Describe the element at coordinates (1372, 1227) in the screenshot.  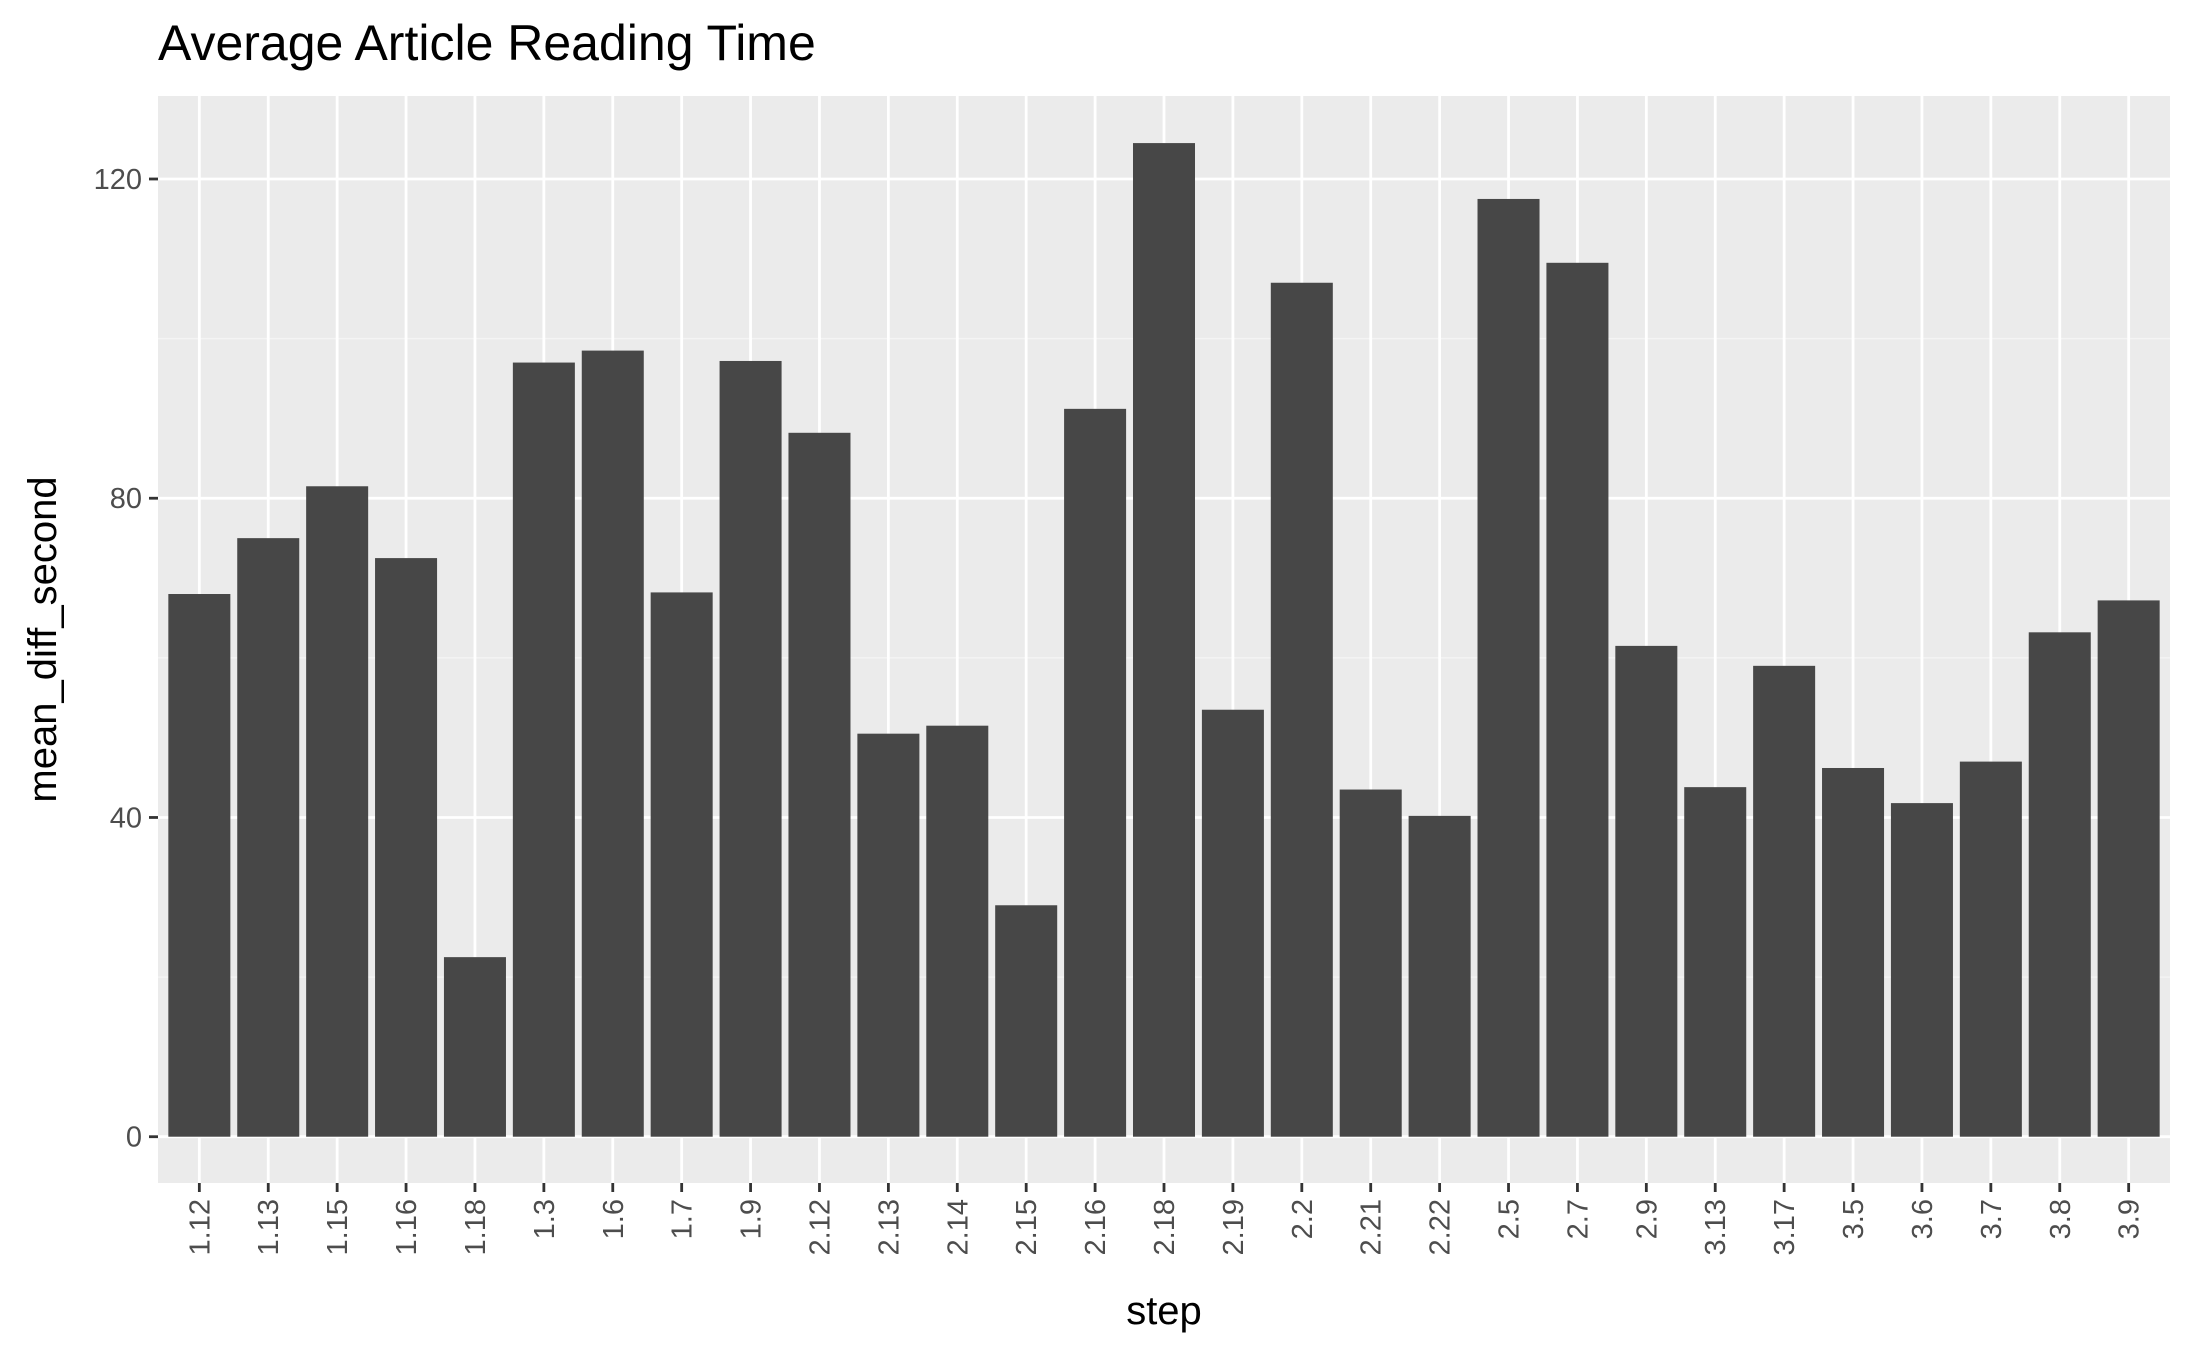
I see `x-tick-label: 2.21` at that location.